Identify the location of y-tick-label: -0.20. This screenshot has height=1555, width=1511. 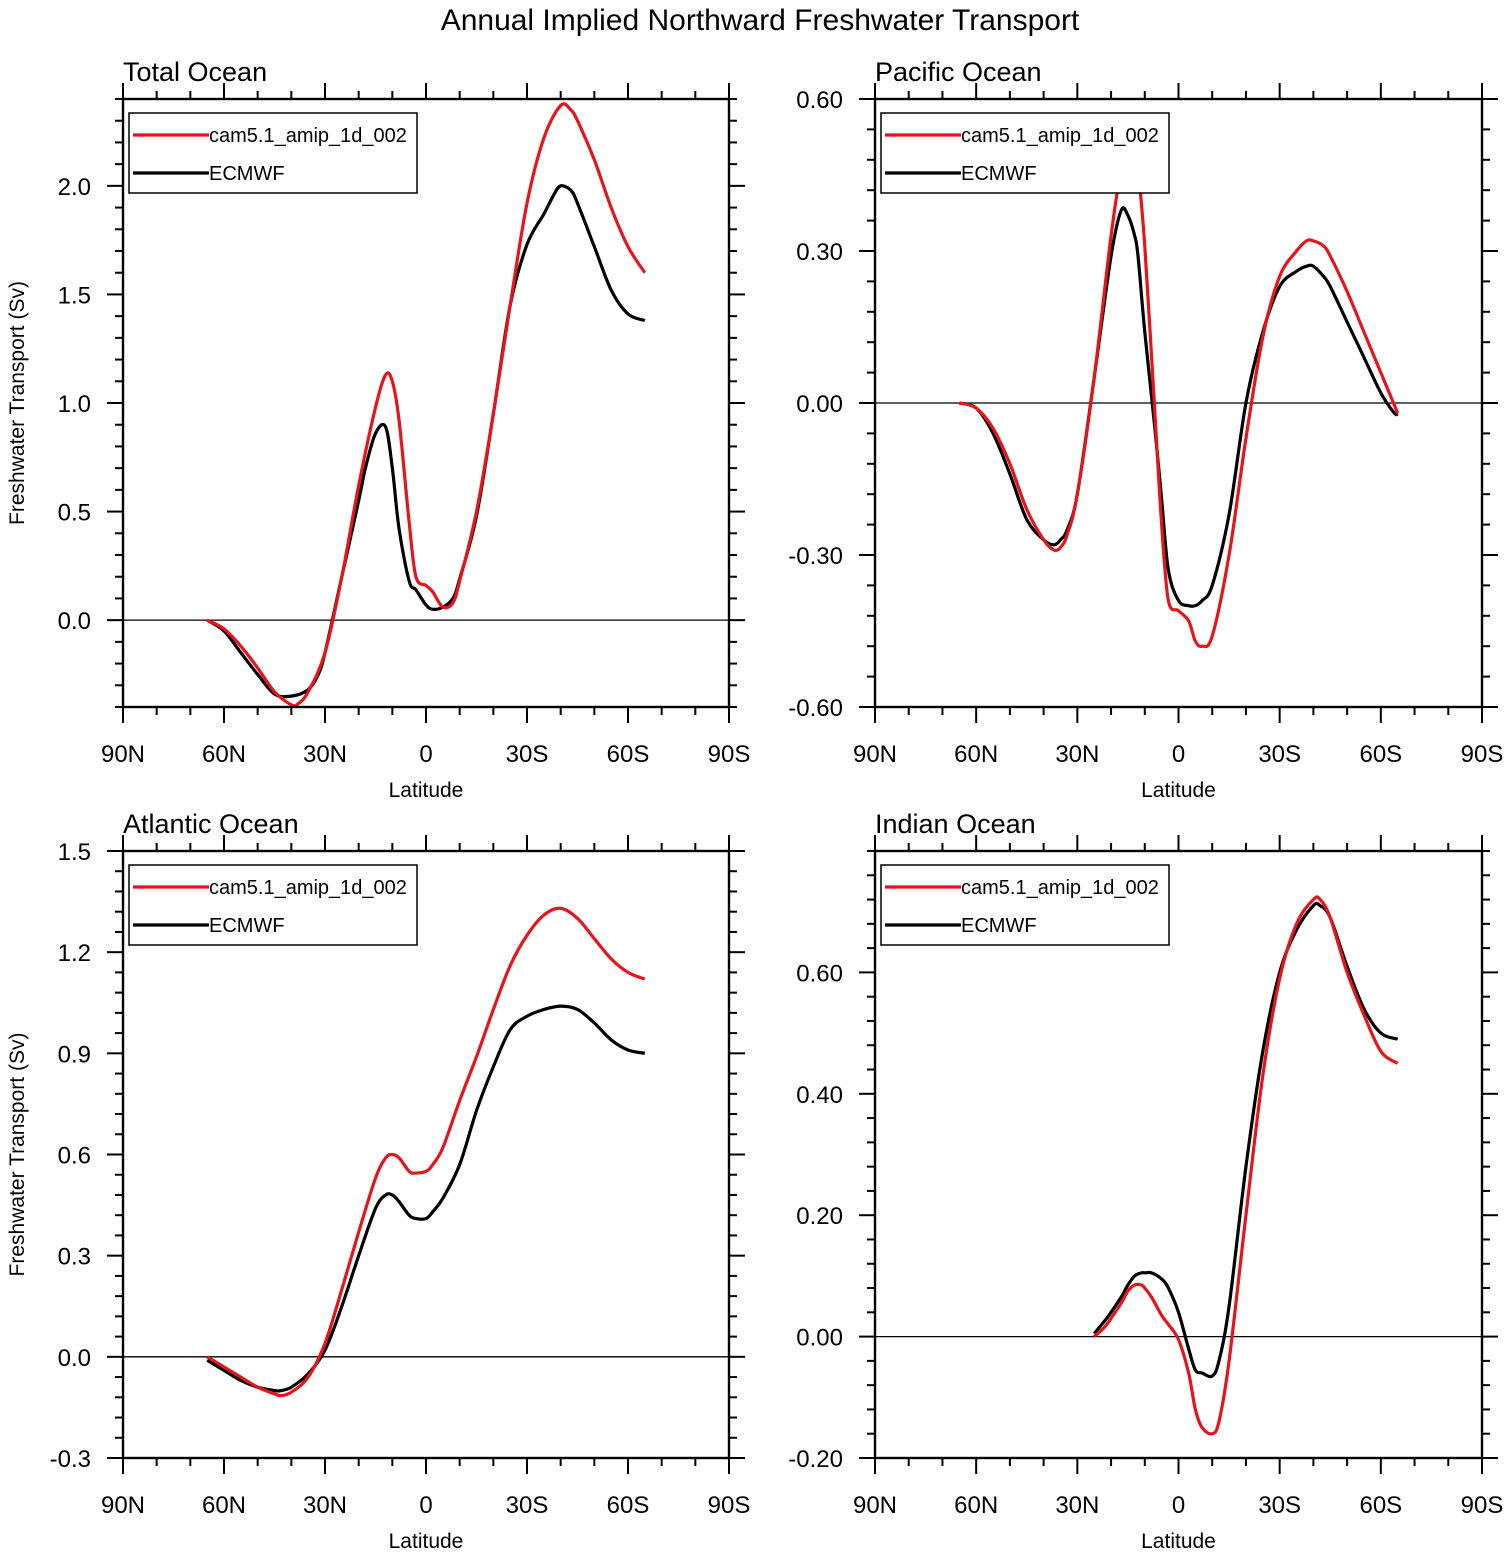
(815, 1459).